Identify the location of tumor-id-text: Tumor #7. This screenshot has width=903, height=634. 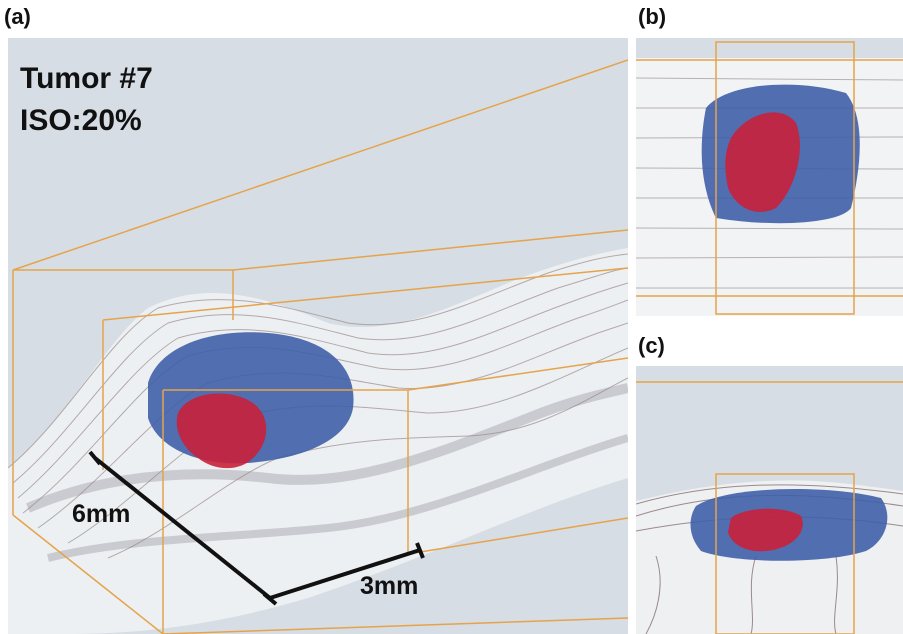
(86, 78).